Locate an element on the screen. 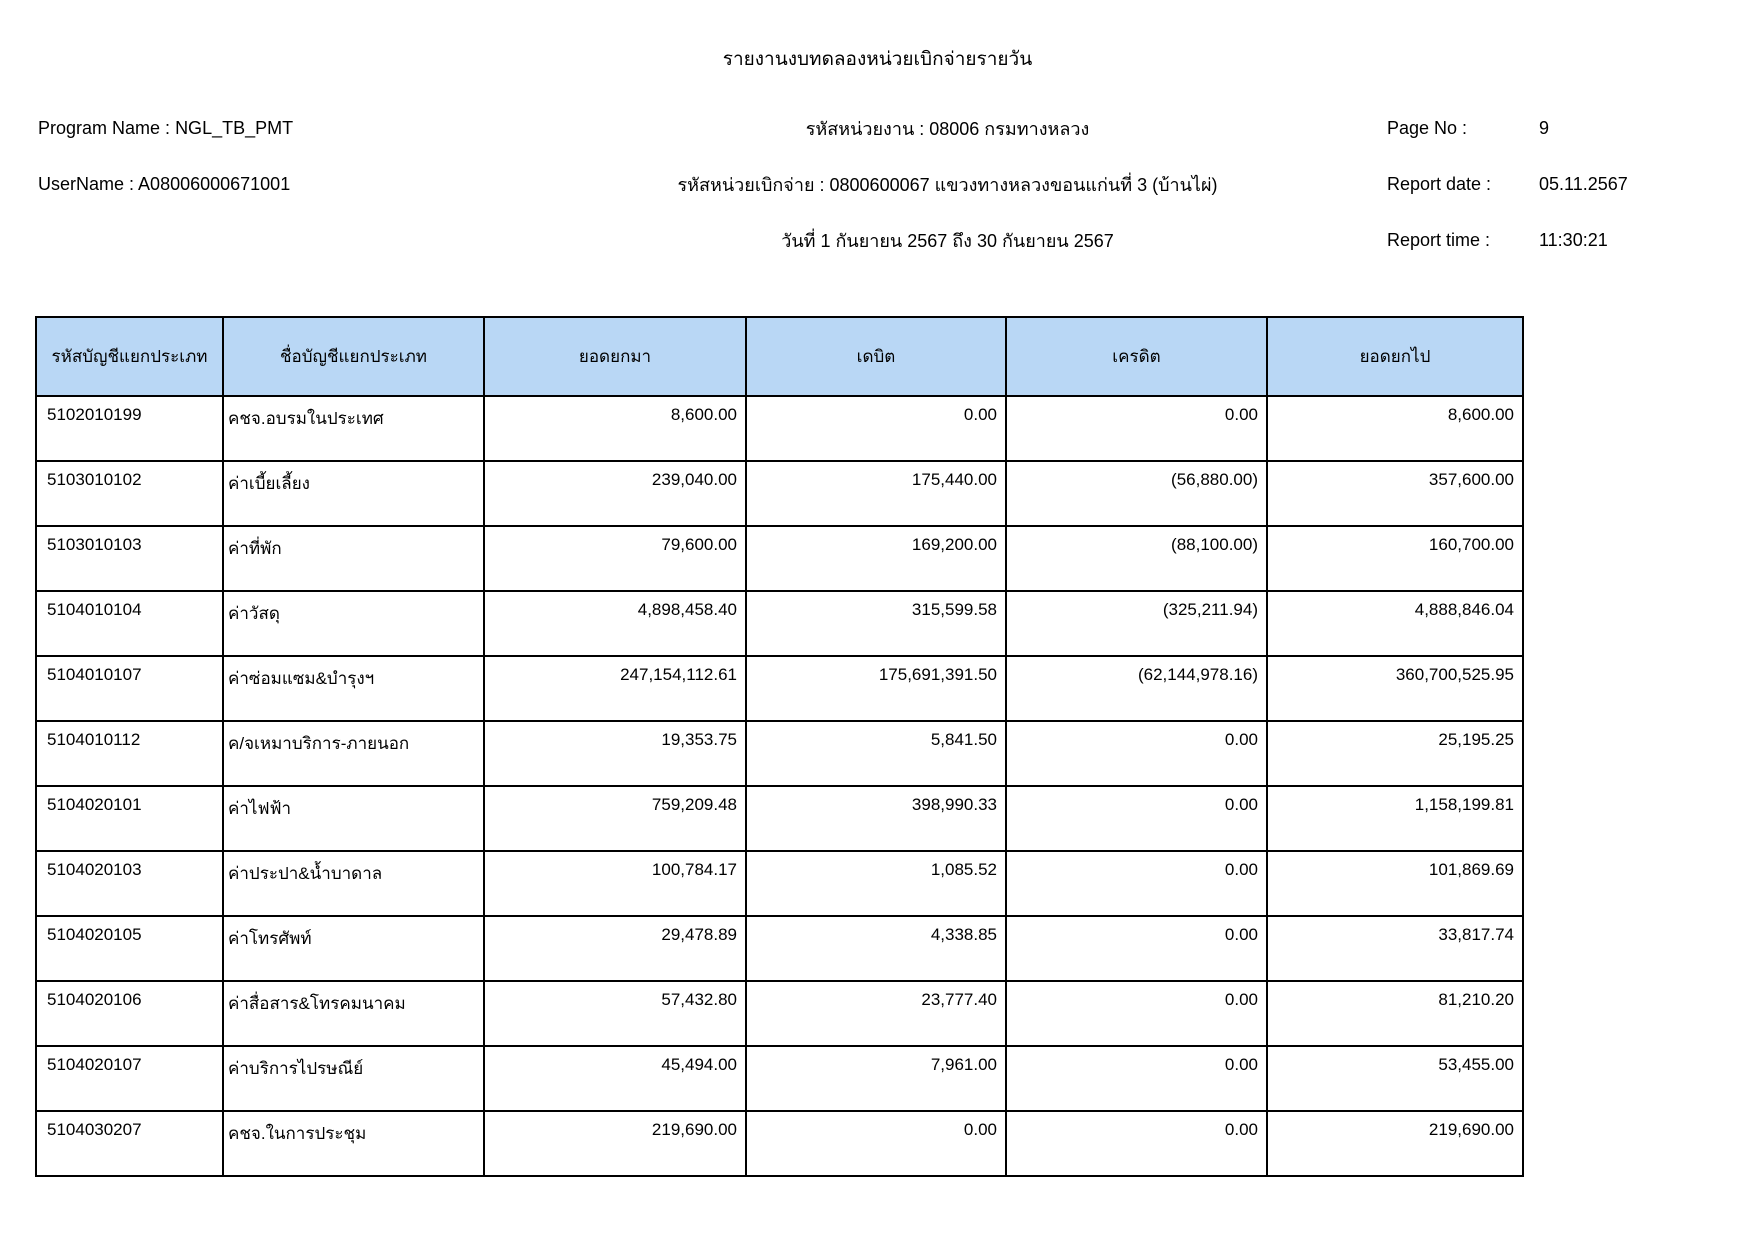 This screenshot has width=1755, height=1240. debit-cell: 315,599.58 is located at coordinates (876, 623).